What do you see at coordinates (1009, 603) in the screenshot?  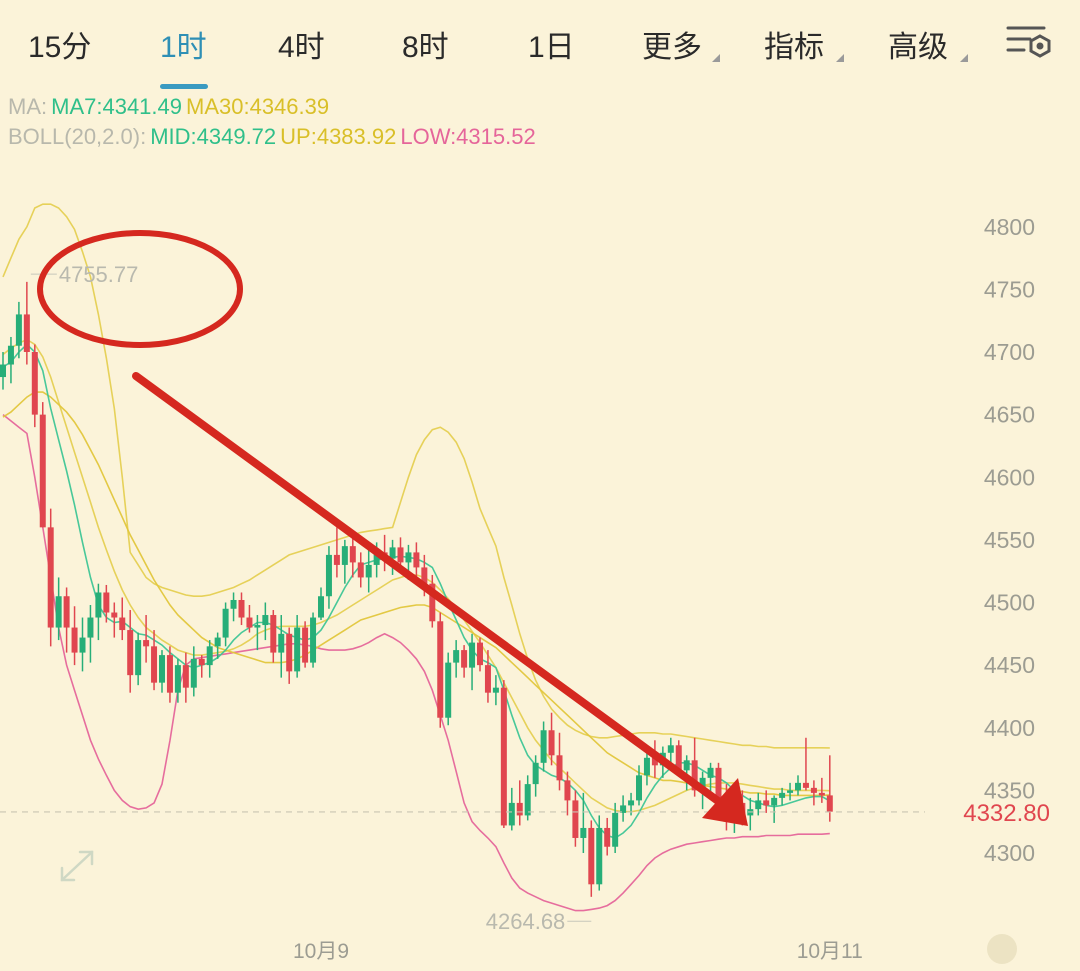 I see `y-tick-label: 4500` at bounding box center [1009, 603].